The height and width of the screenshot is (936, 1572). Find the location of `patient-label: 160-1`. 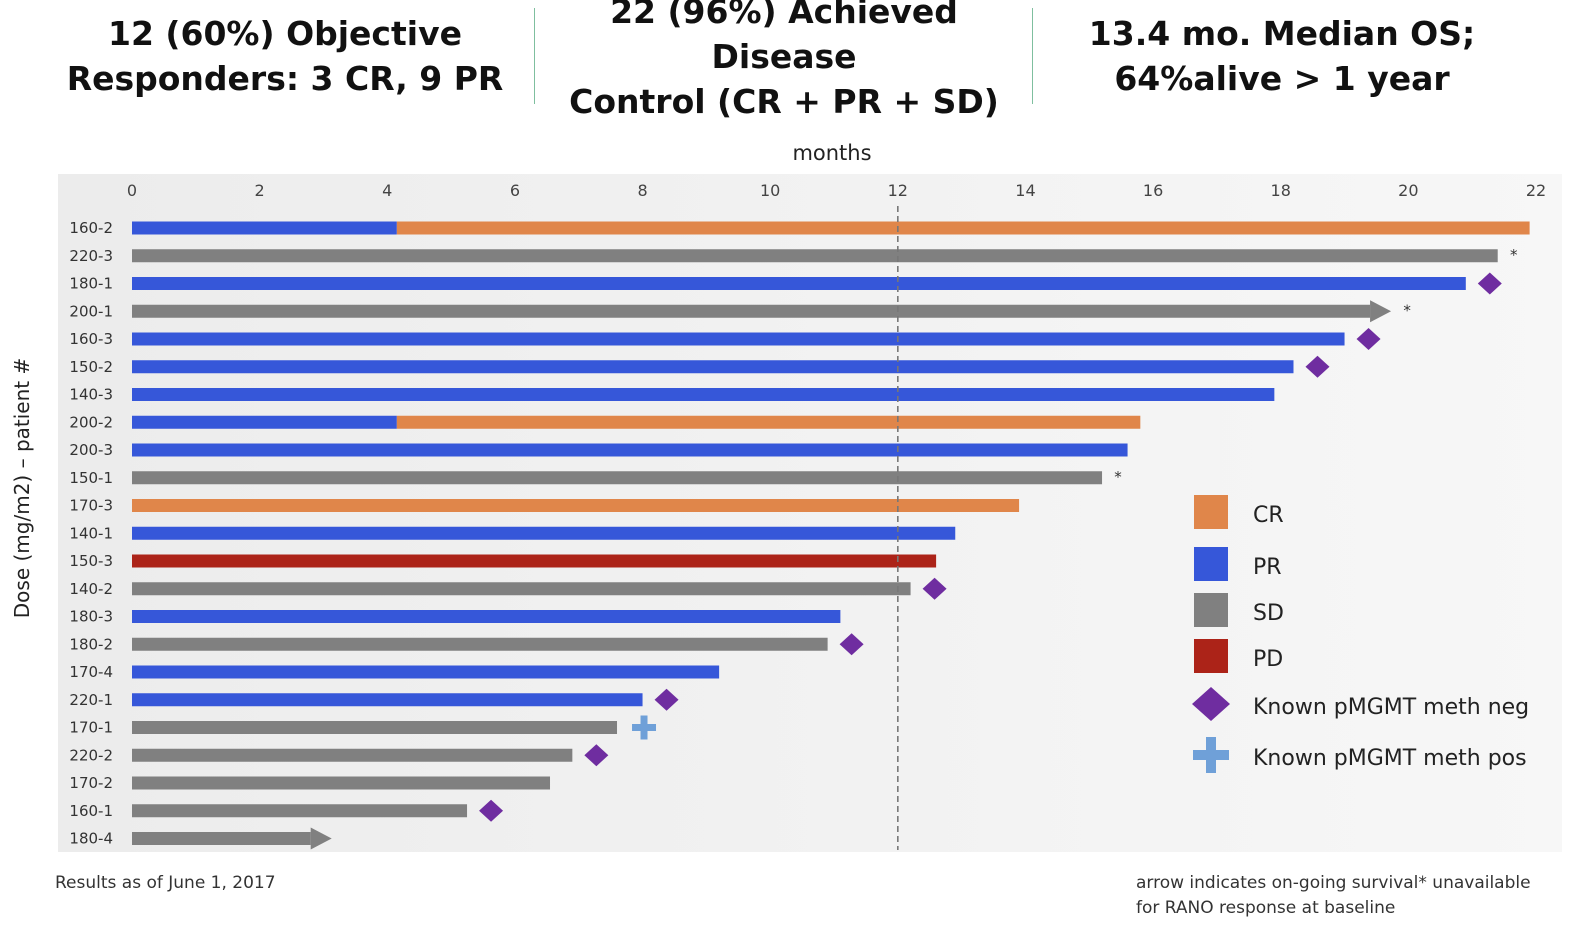

patient-label: 160-1 is located at coordinates (91, 811).